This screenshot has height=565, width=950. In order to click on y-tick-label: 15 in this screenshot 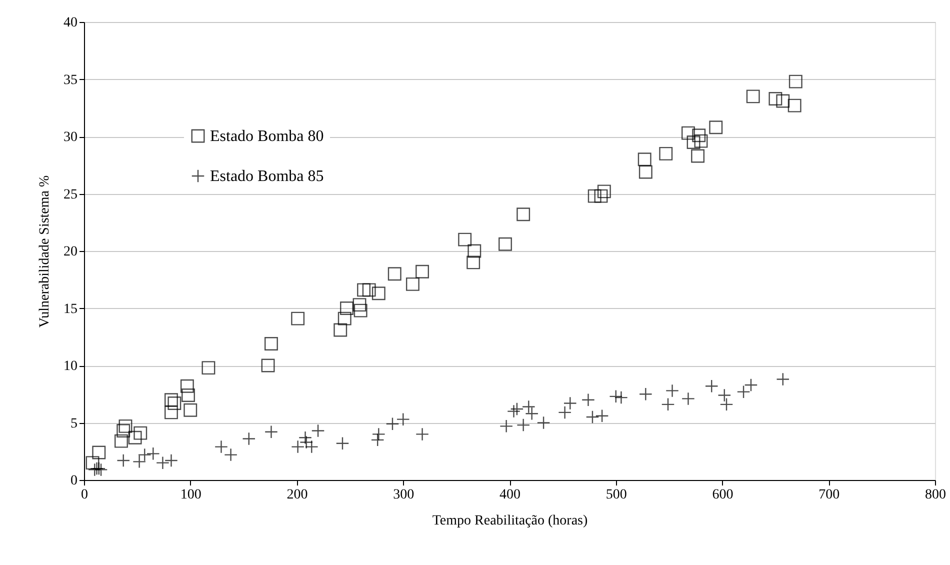, I will do `click(71, 309)`.